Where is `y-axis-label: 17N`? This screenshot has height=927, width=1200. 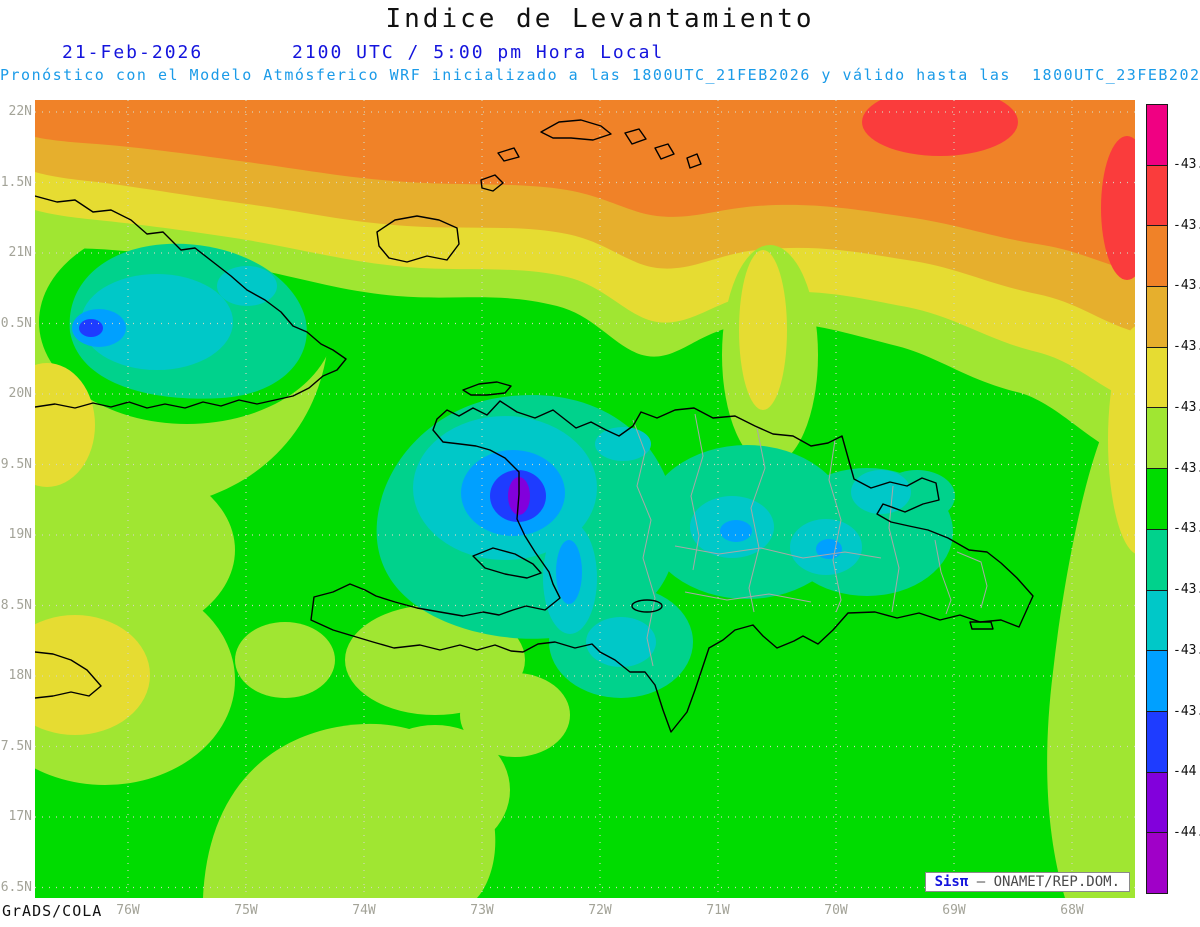 y-axis-label: 17N is located at coordinates (20, 816).